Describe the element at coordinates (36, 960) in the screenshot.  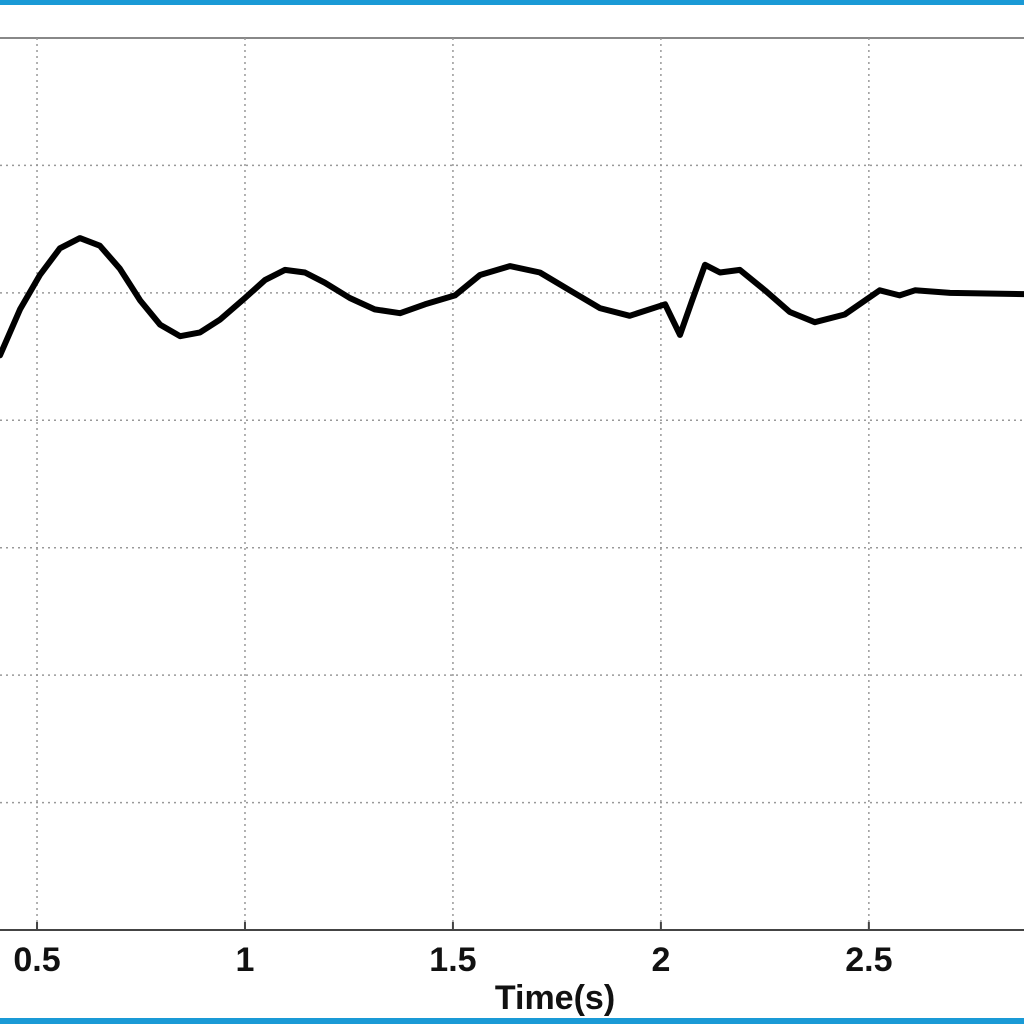
I see `x-tick-label: 0.5` at that location.